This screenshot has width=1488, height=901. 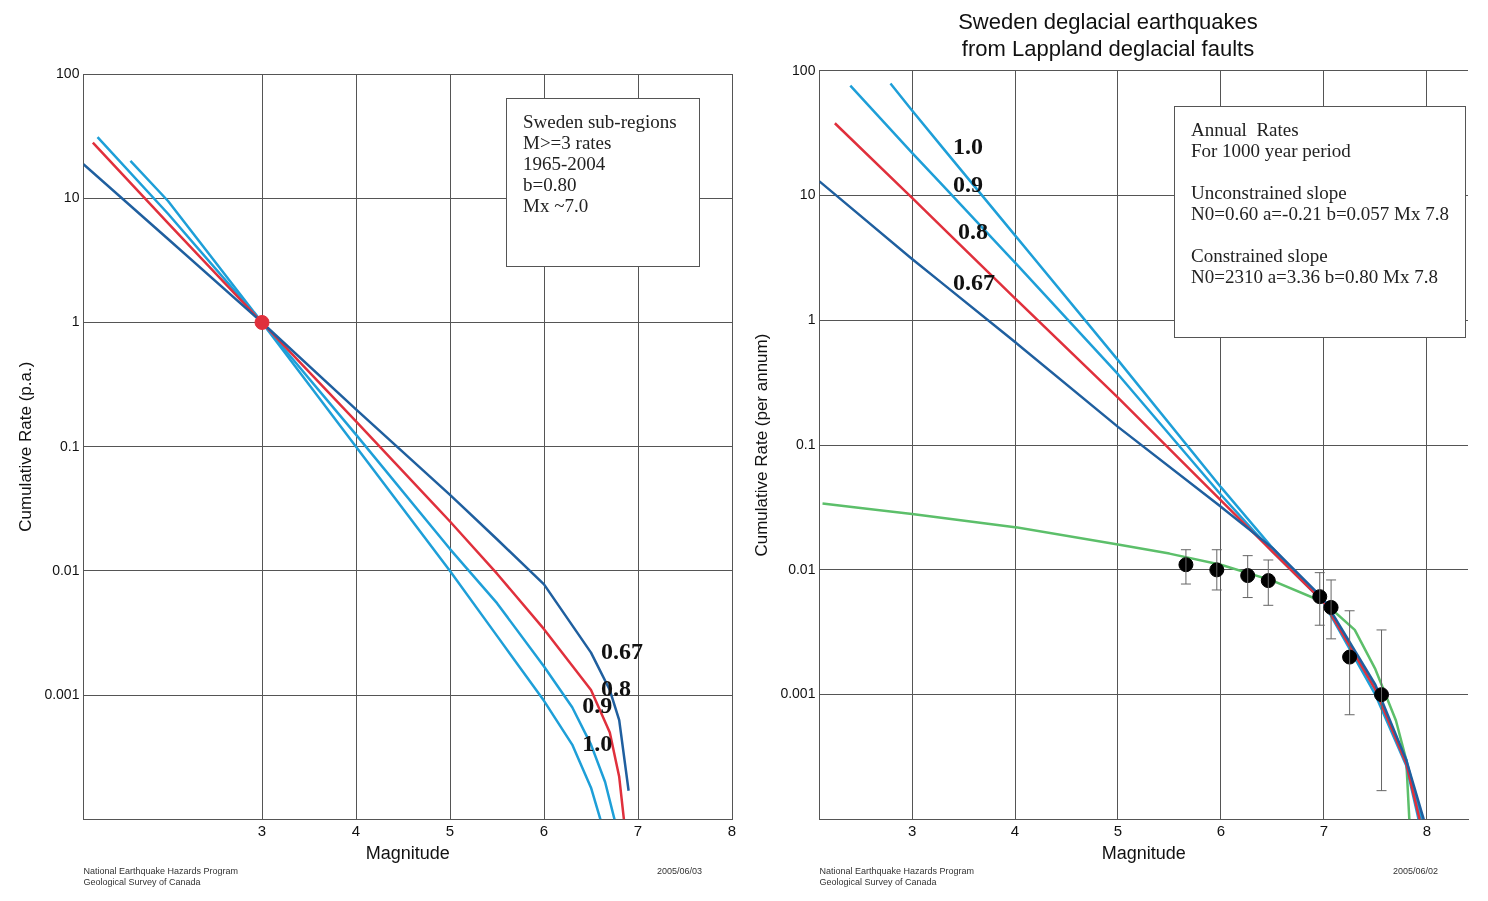 What do you see at coordinates (967, 146) in the screenshot?
I see `annotation: 1.0` at bounding box center [967, 146].